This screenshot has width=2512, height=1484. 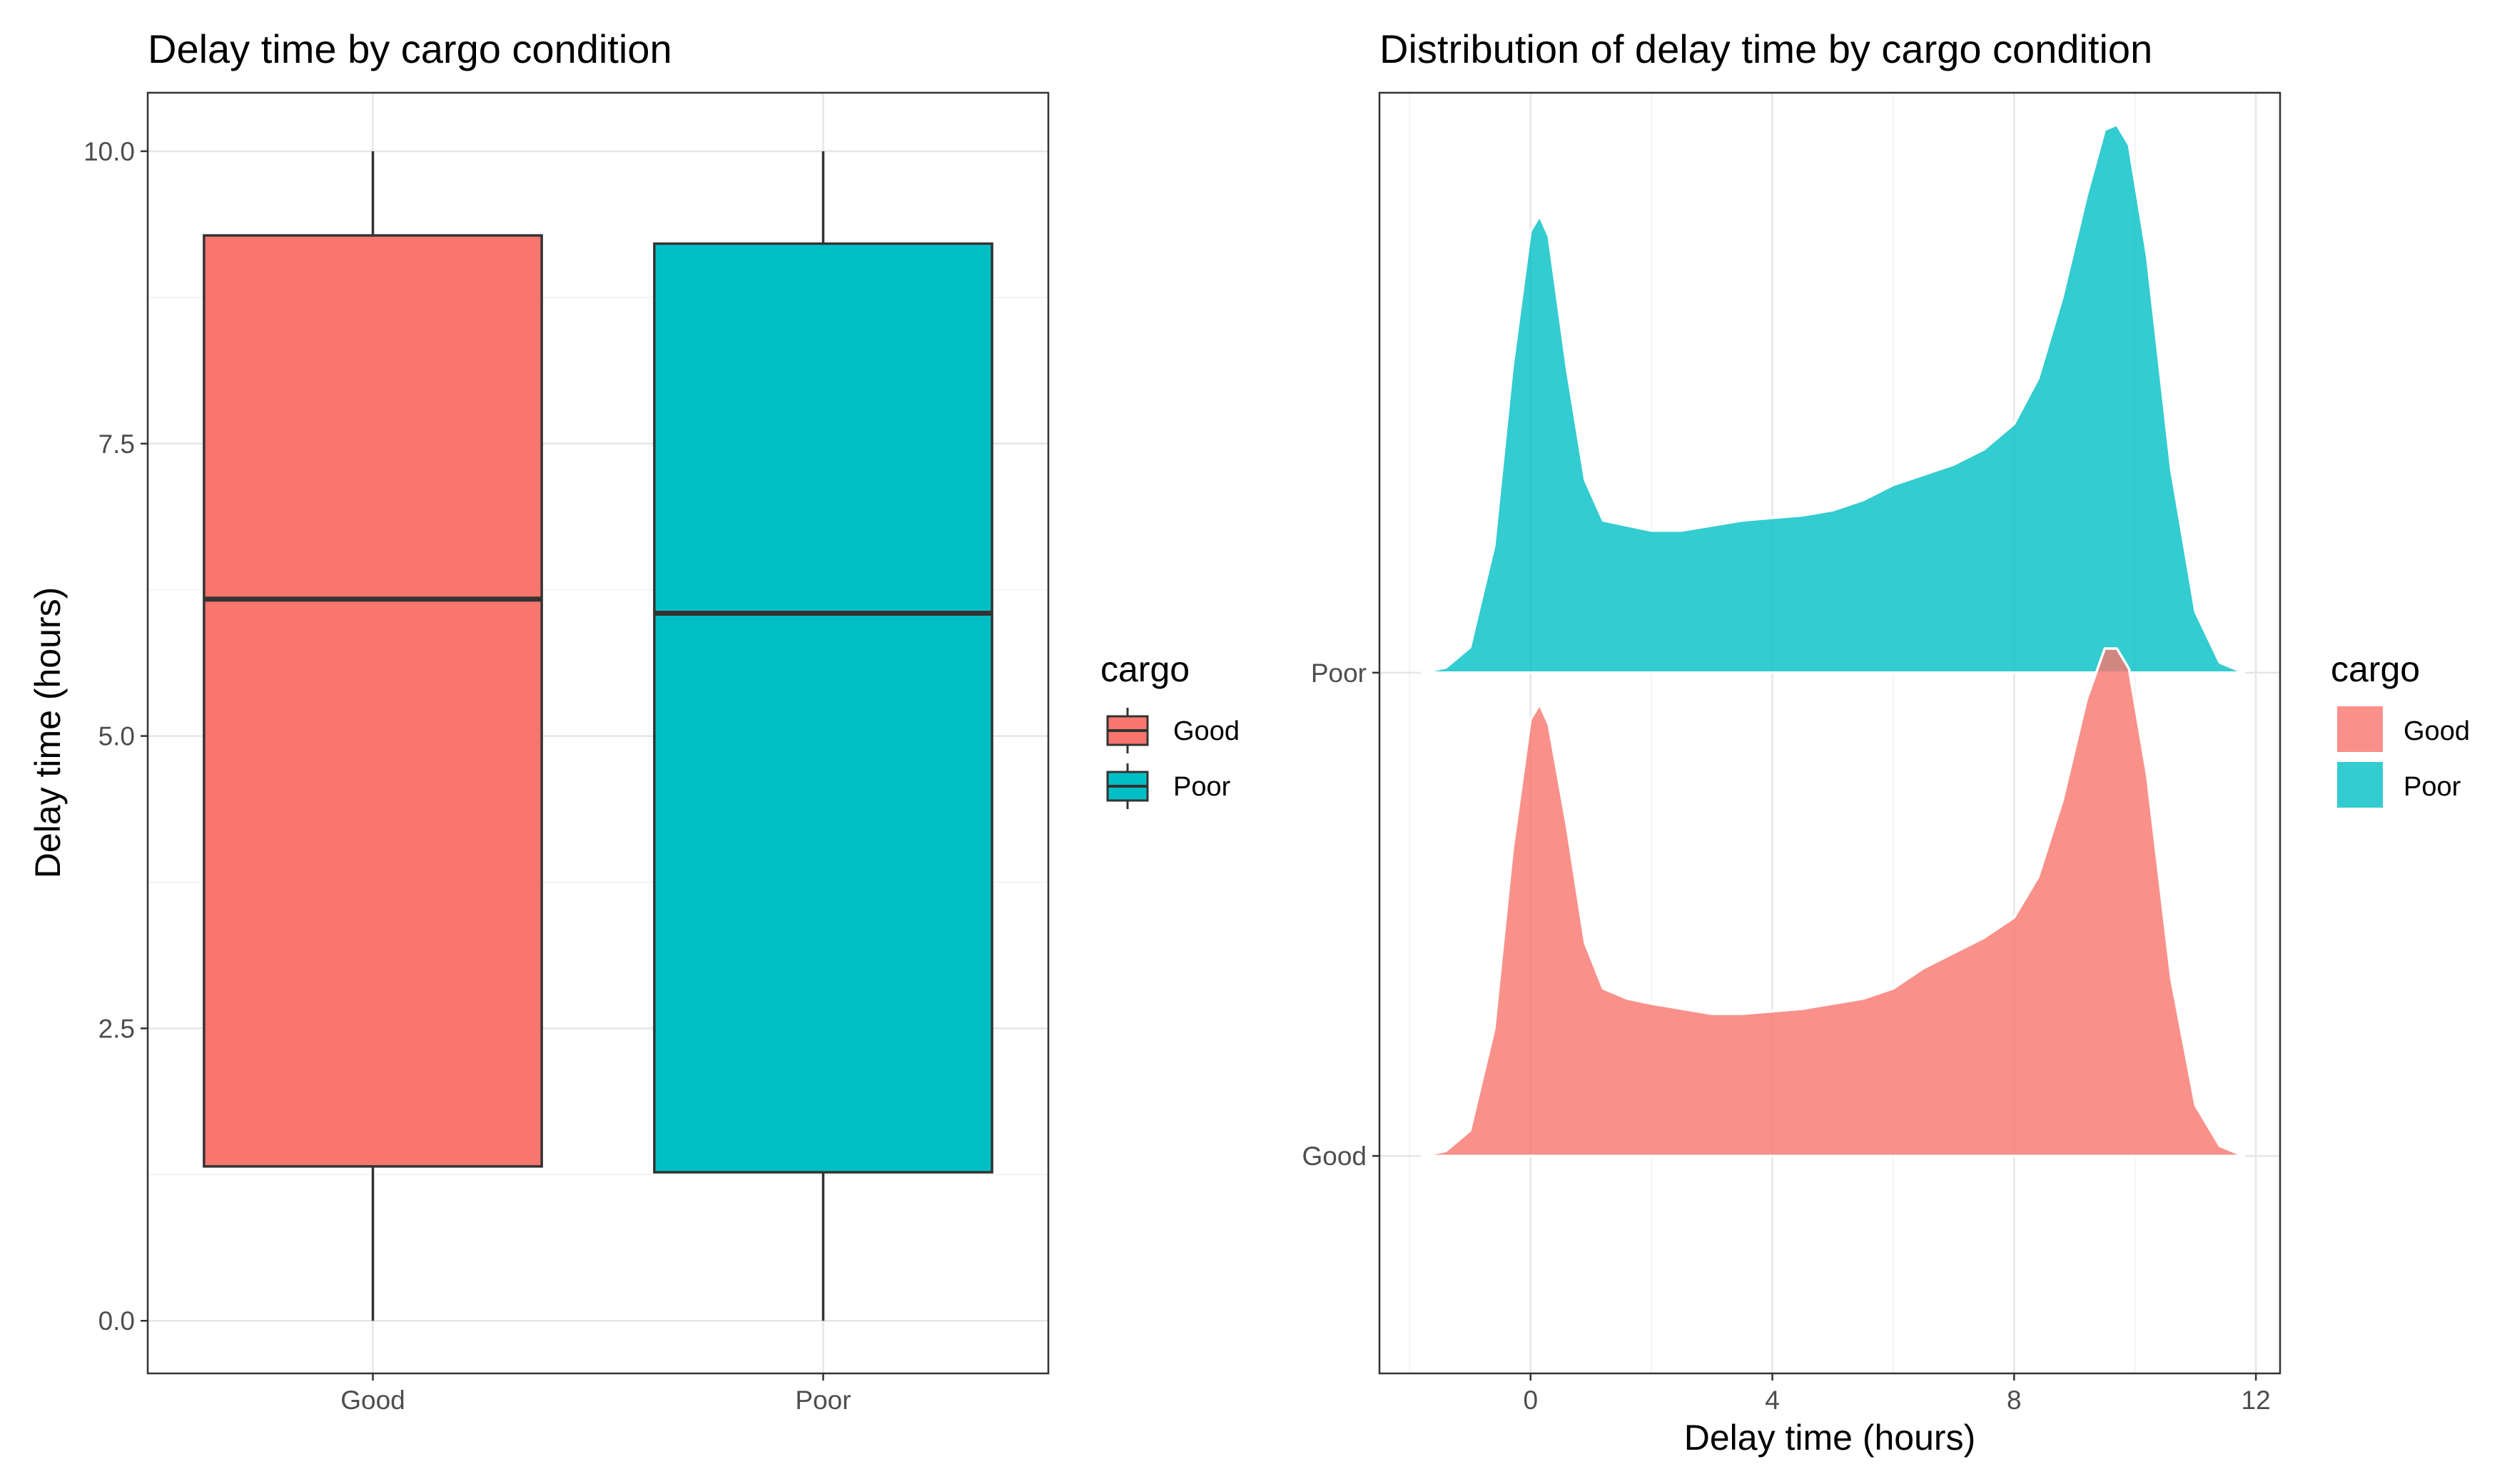 What do you see at coordinates (823, 1400) in the screenshot?
I see `x-tick-label: Poor` at bounding box center [823, 1400].